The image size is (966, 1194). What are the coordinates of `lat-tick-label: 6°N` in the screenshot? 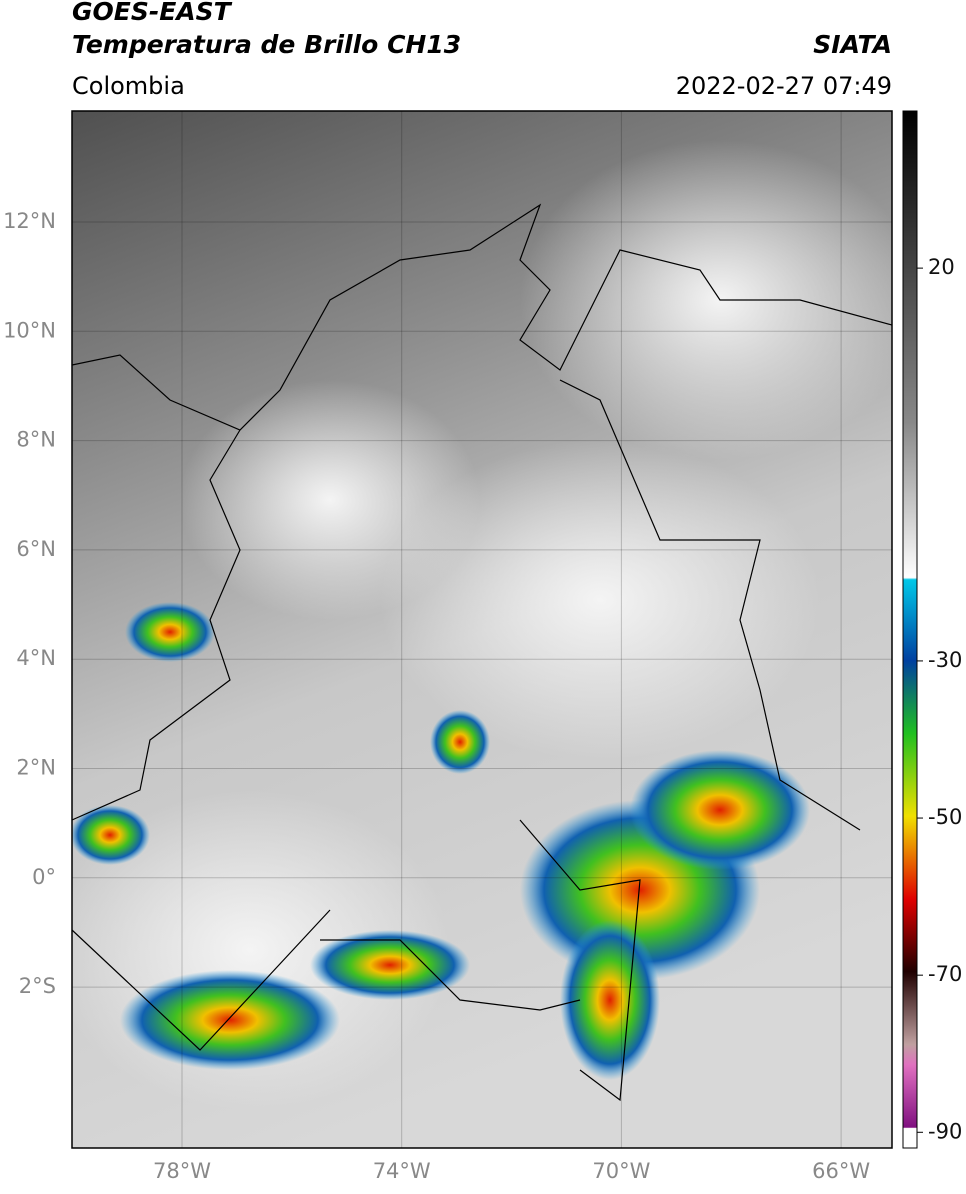 It's located at (36, 549).